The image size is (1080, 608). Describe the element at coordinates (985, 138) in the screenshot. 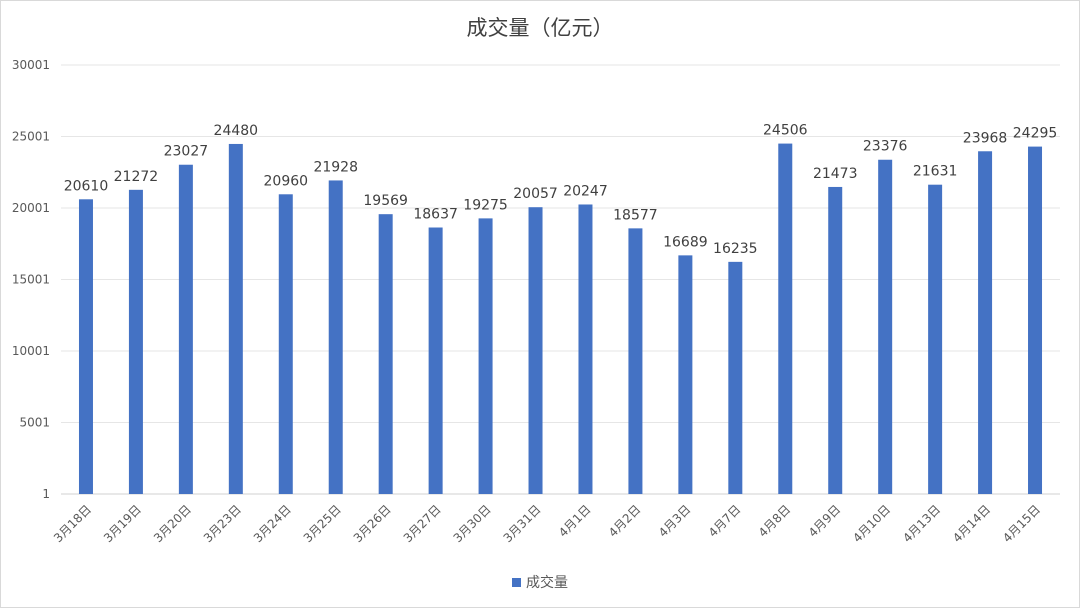

I see `data-label: 23968` at that location.